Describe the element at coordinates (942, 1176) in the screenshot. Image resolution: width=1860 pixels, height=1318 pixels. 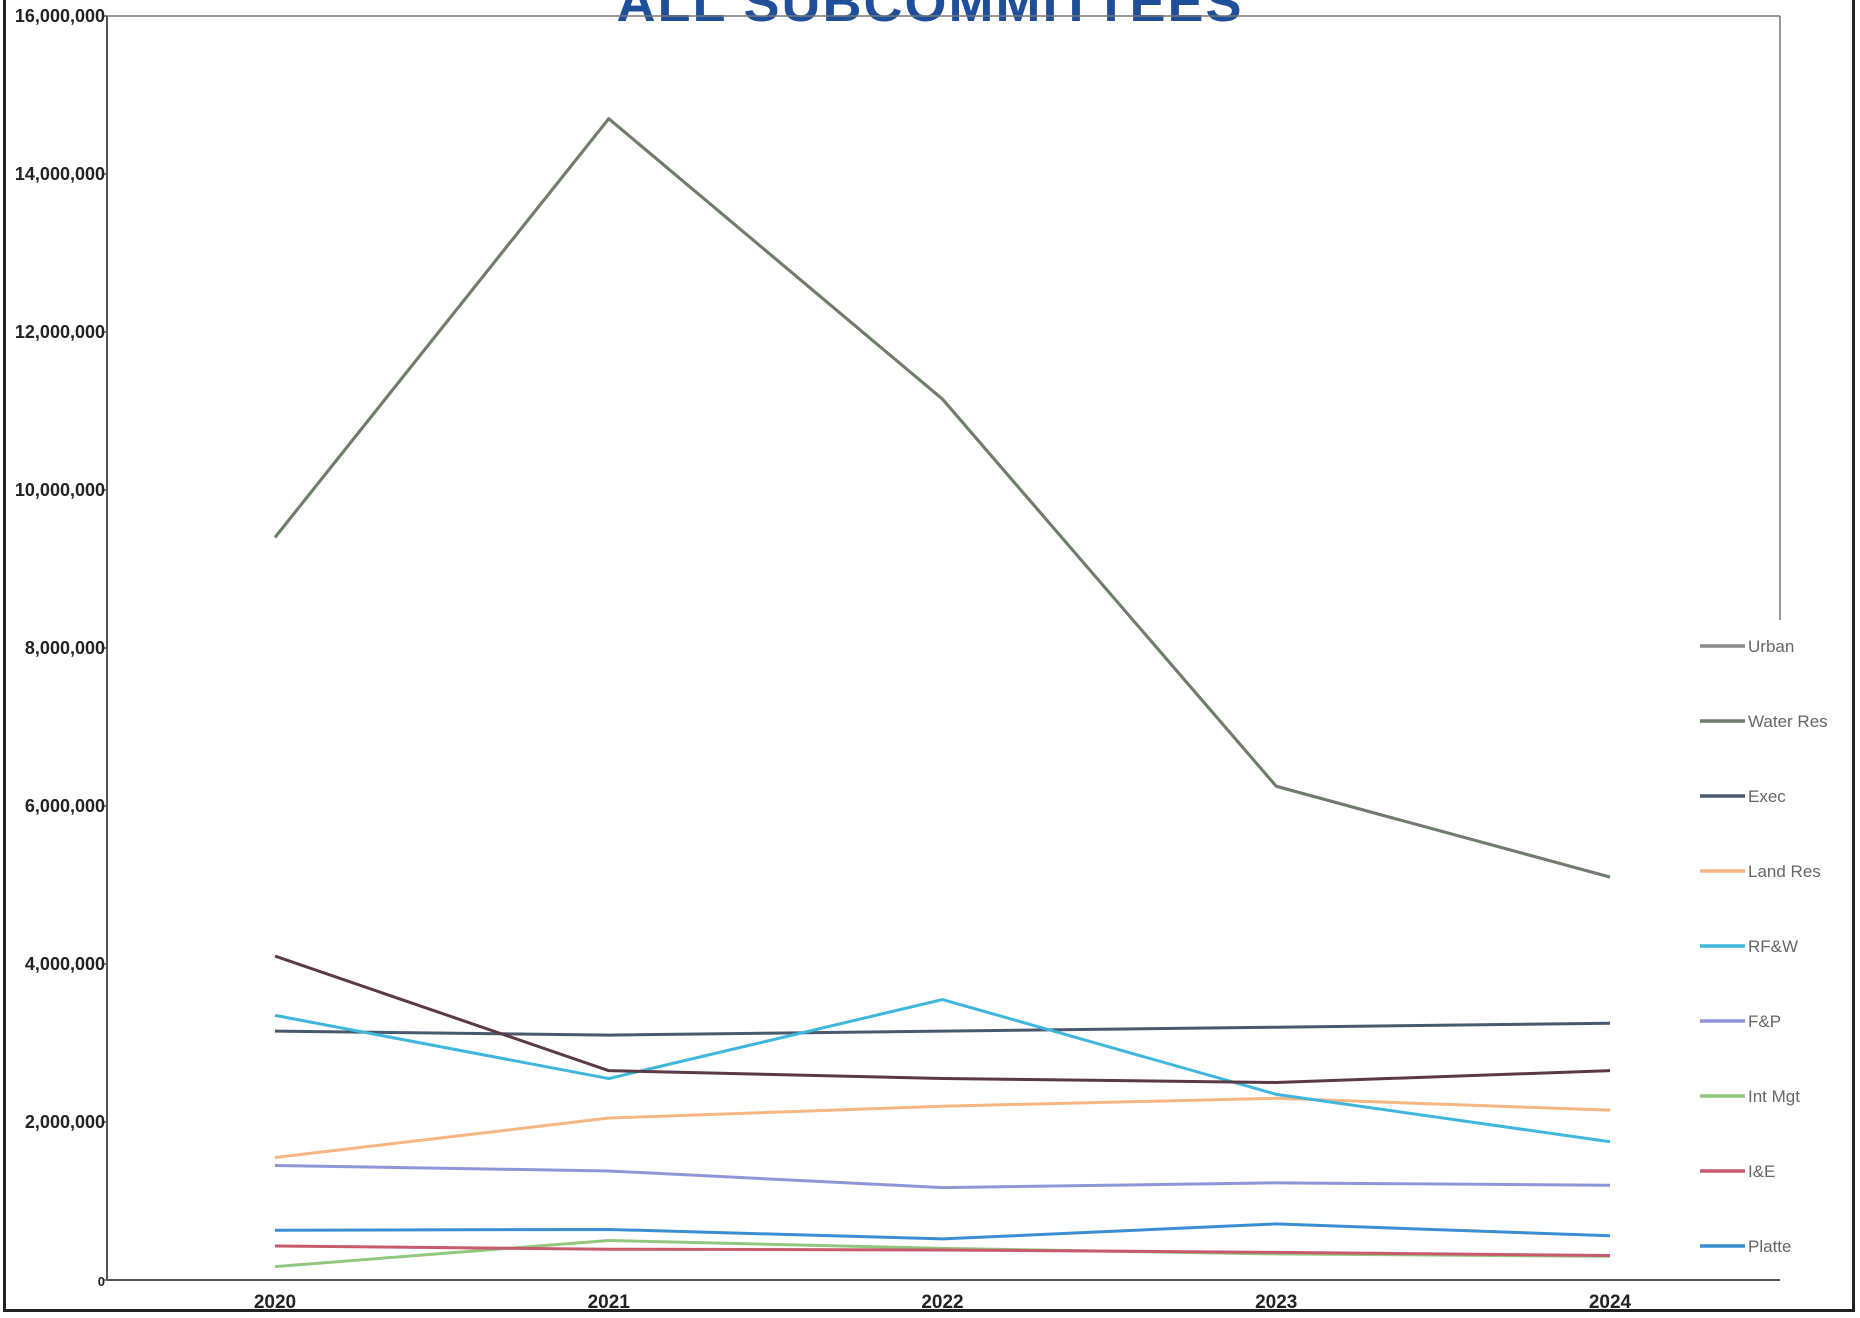
I see `series-line-f-p` at that location.